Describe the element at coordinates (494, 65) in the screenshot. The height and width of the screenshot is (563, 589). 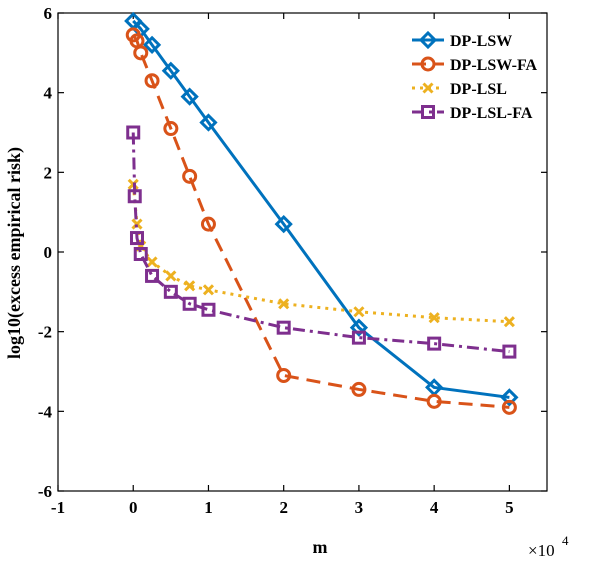
I see `legend-label: DP-LSW-FA` at that location.